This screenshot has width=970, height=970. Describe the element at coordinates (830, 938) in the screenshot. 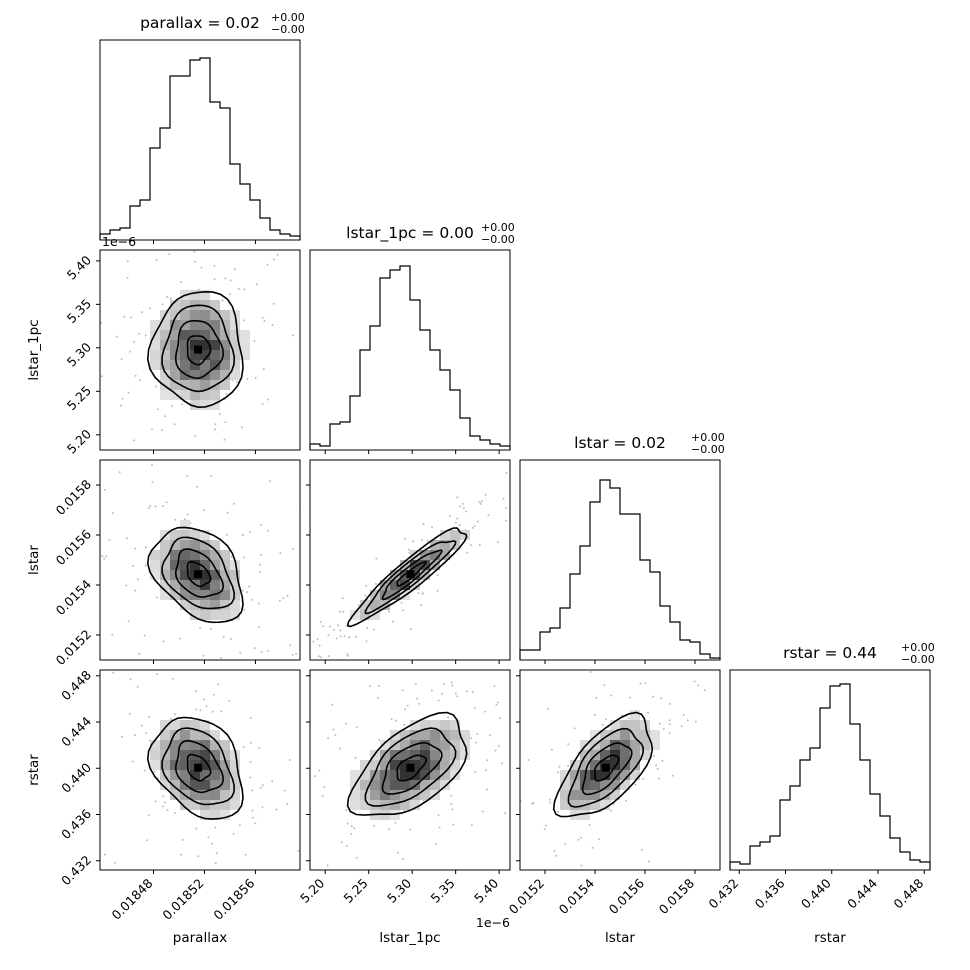

I see `x-axis-label-rstar: rstar` at that location.